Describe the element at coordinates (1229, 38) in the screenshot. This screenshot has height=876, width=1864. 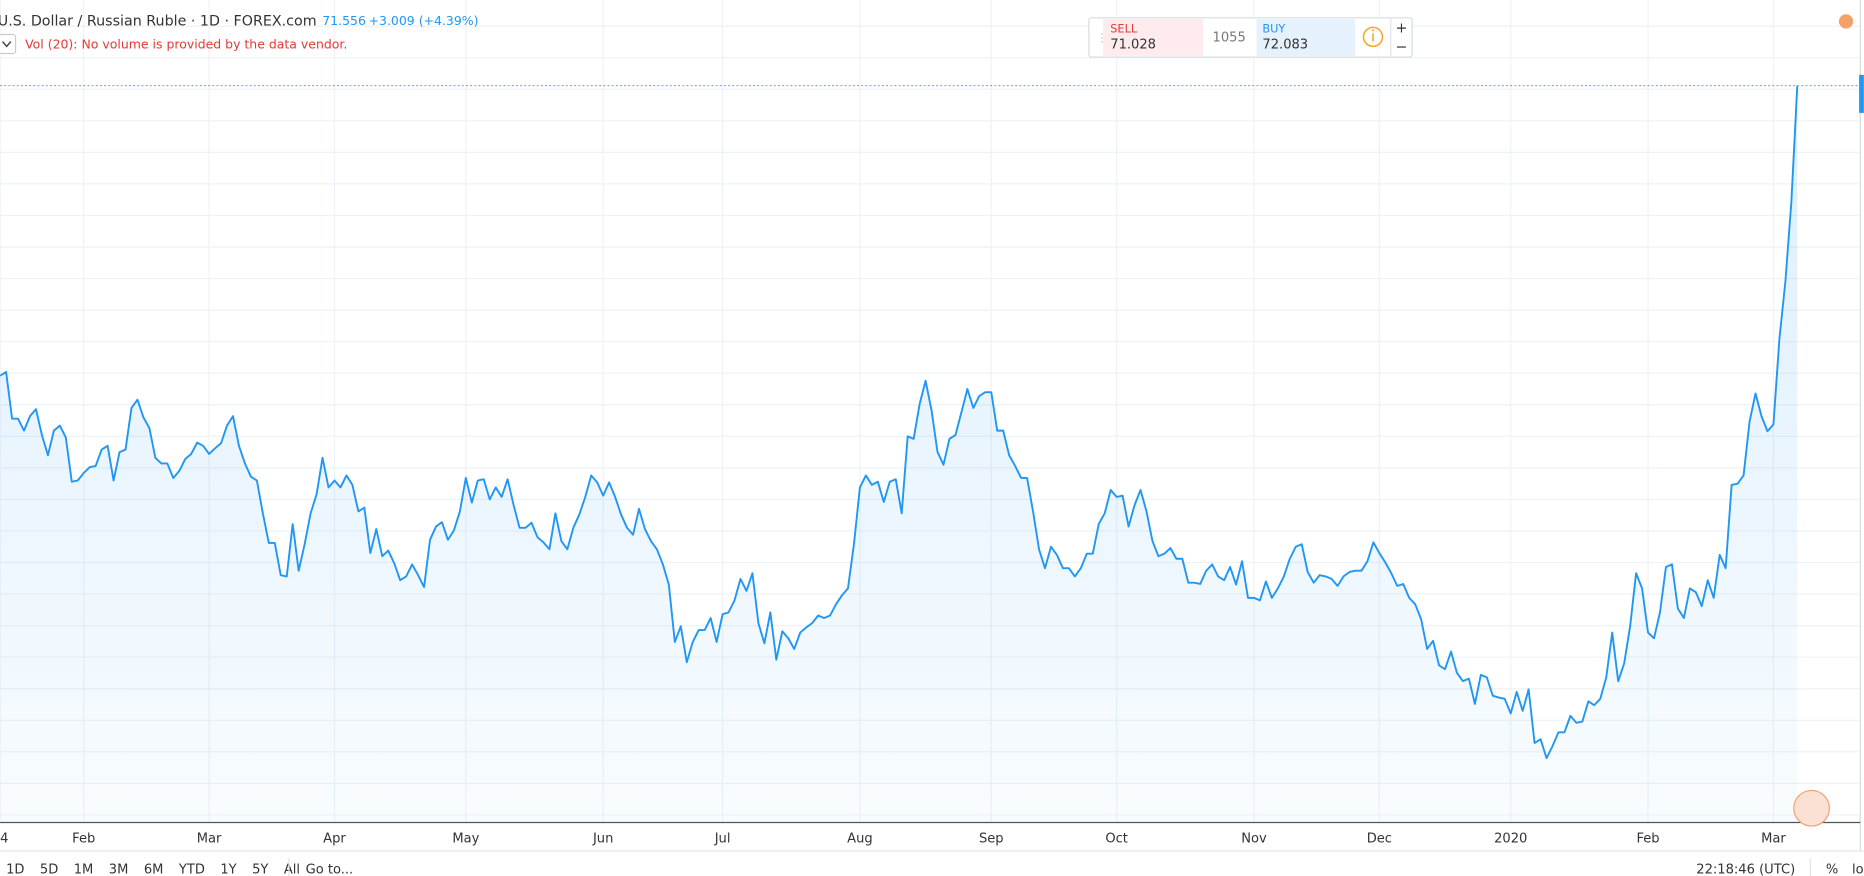
I see `spread: 1055` at that location.